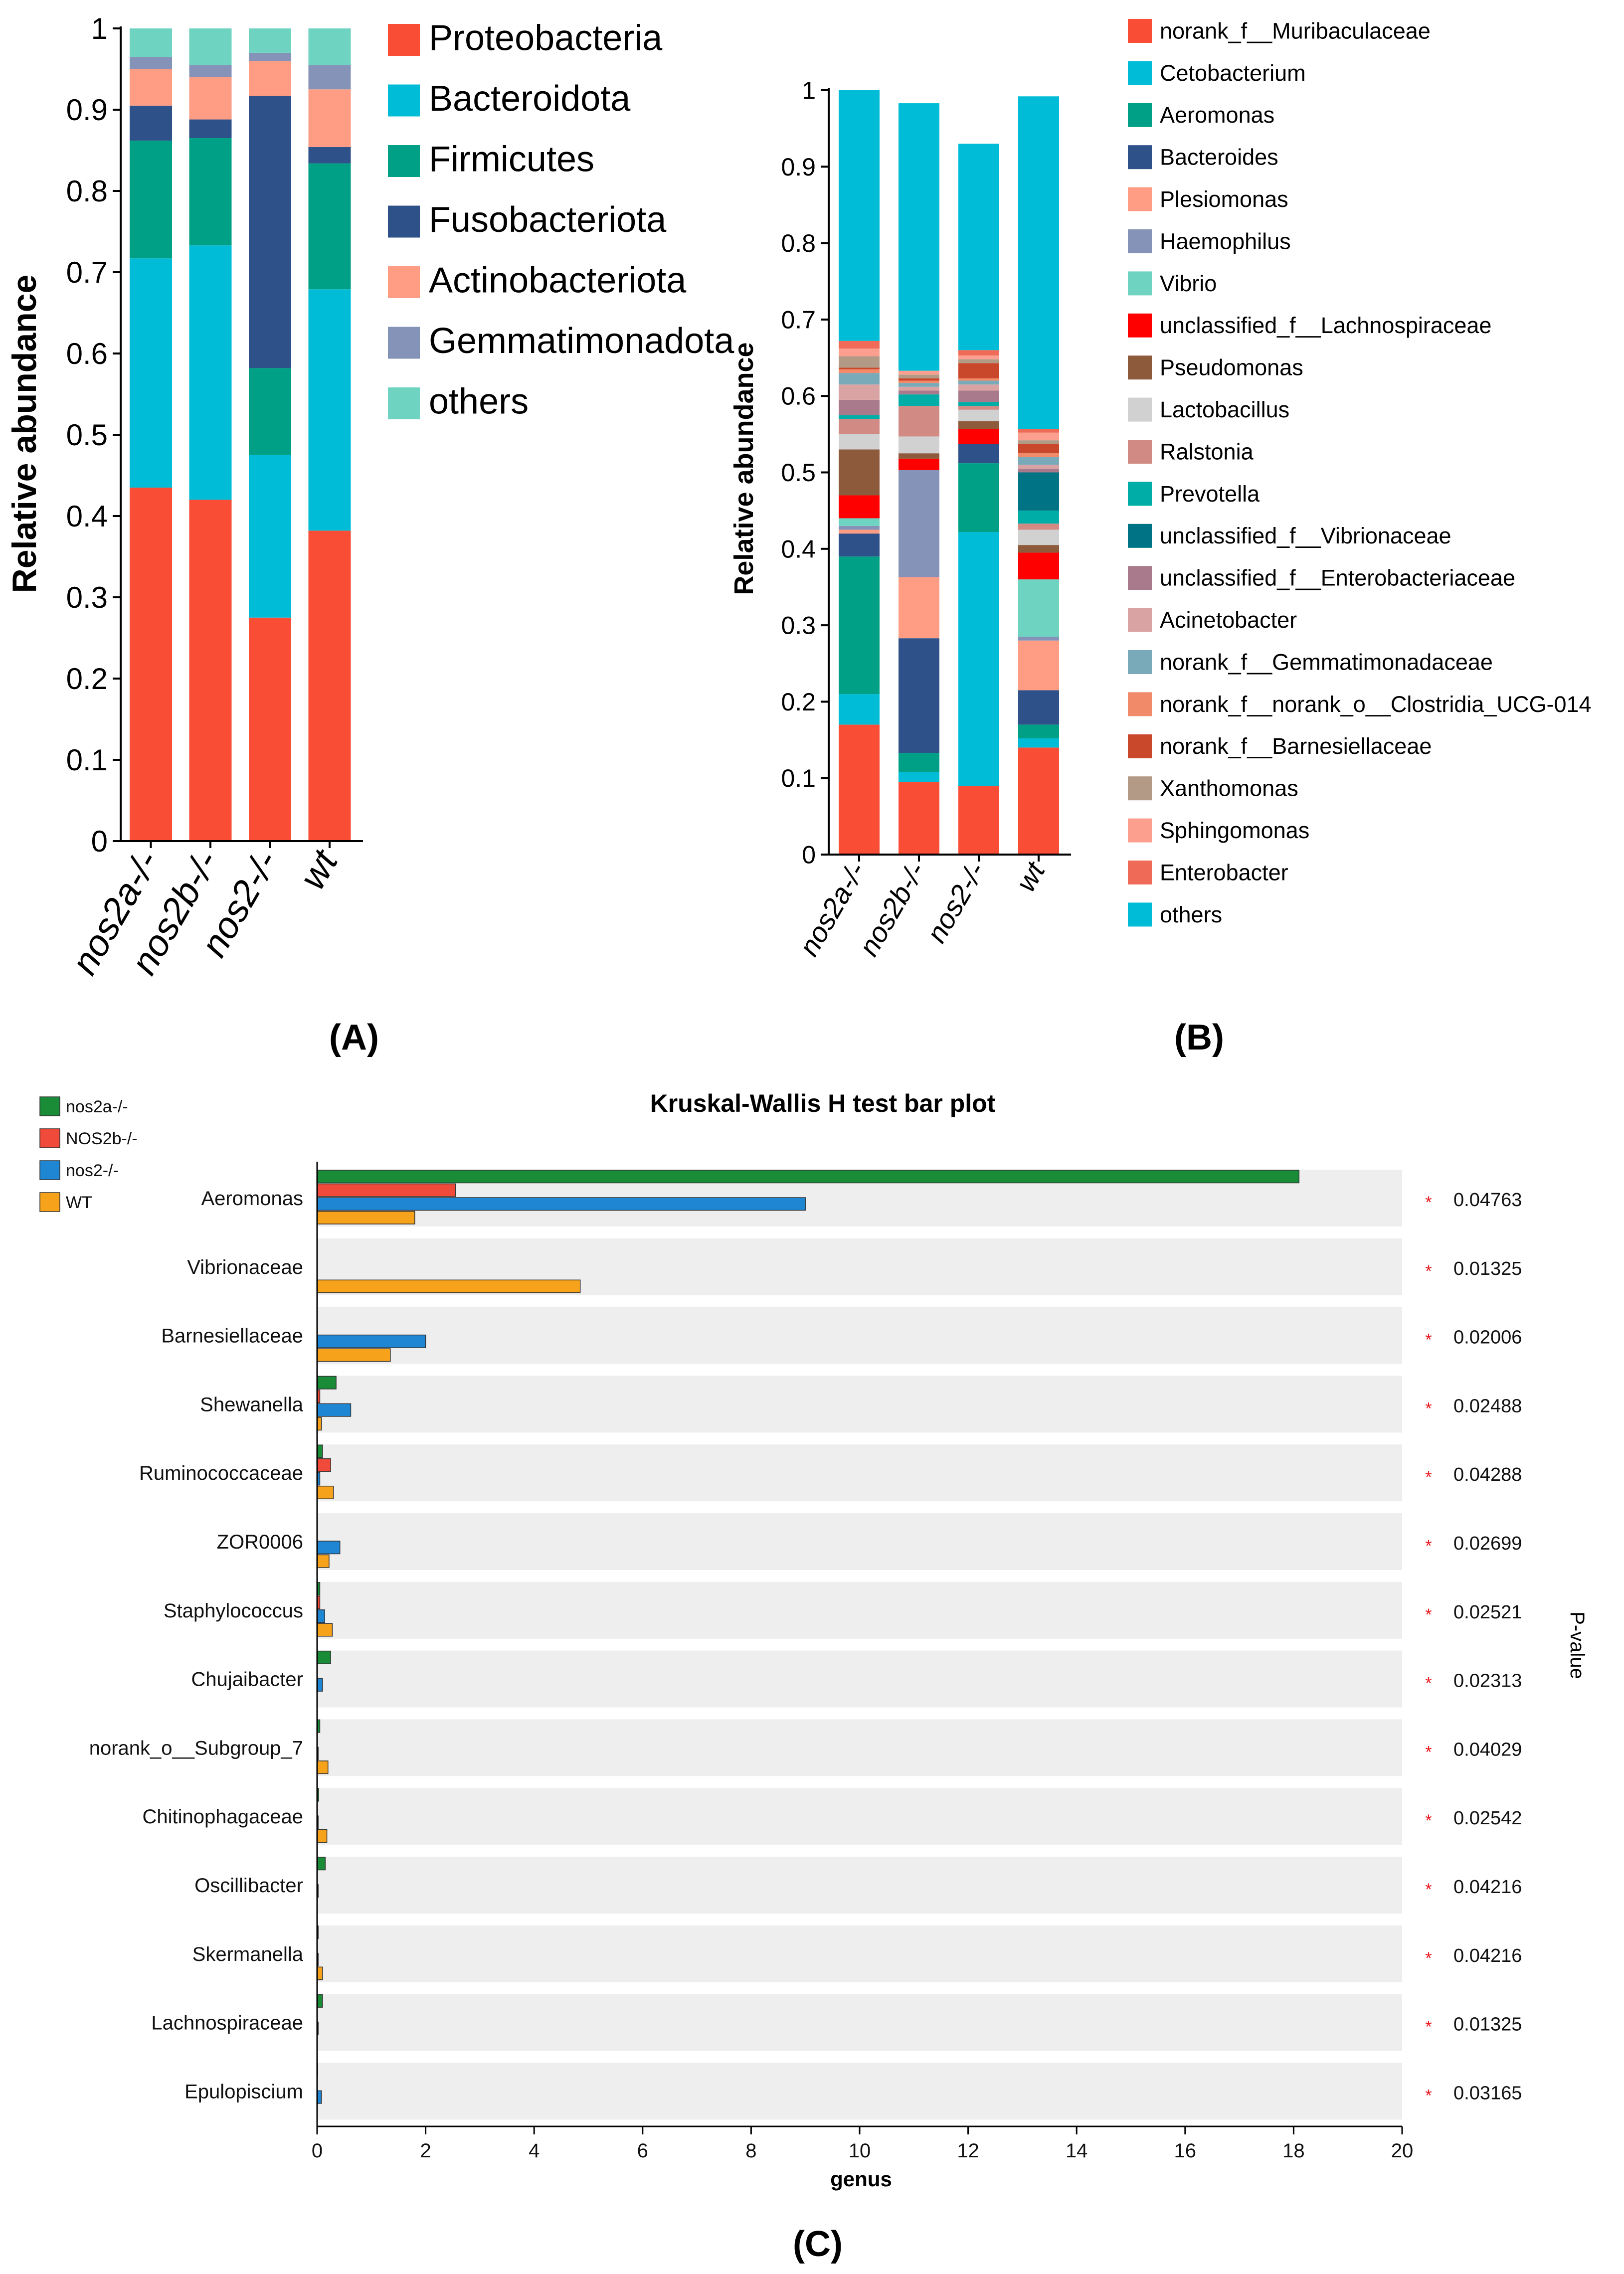 The width and height of the screenshot is (1624, 2274). What do you see at coordinates (809, 855) in the screenshot?
I see `panel-b-y-tick-label: 0` at bounding box center [809, 855].